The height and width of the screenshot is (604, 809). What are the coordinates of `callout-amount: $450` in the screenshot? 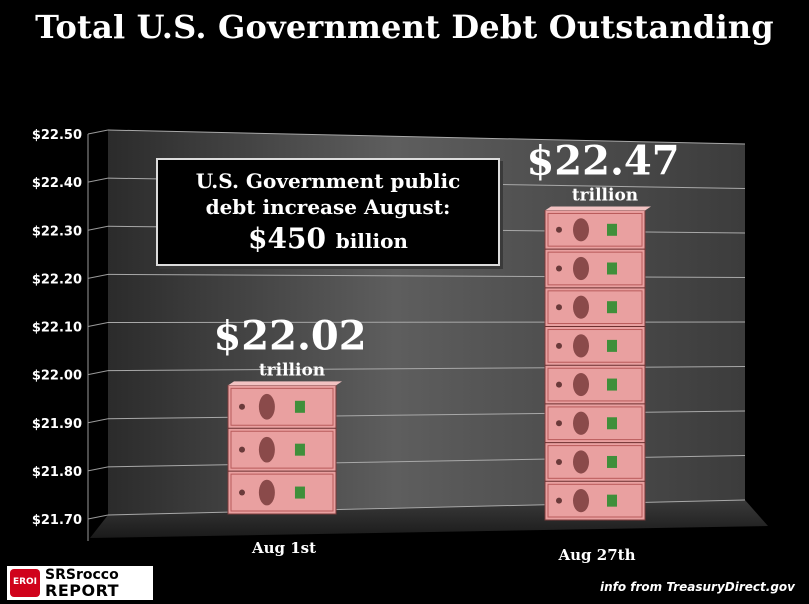 It's located at (287, 238).